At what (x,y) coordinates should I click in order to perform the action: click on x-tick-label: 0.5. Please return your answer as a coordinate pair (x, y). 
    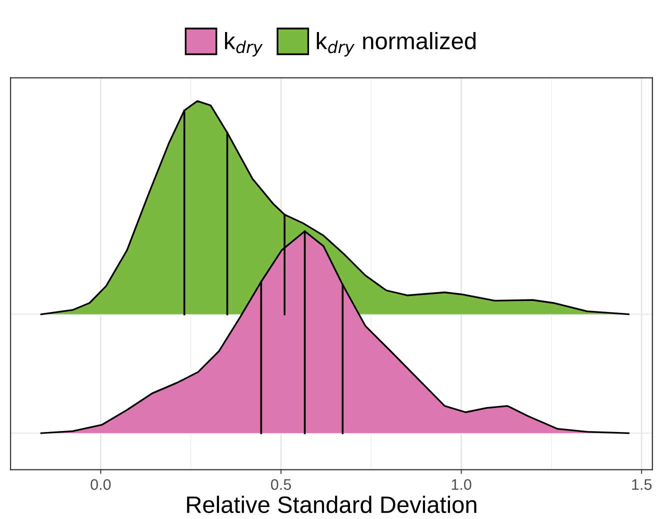
    Looking at the image, I should click on (280, 484).